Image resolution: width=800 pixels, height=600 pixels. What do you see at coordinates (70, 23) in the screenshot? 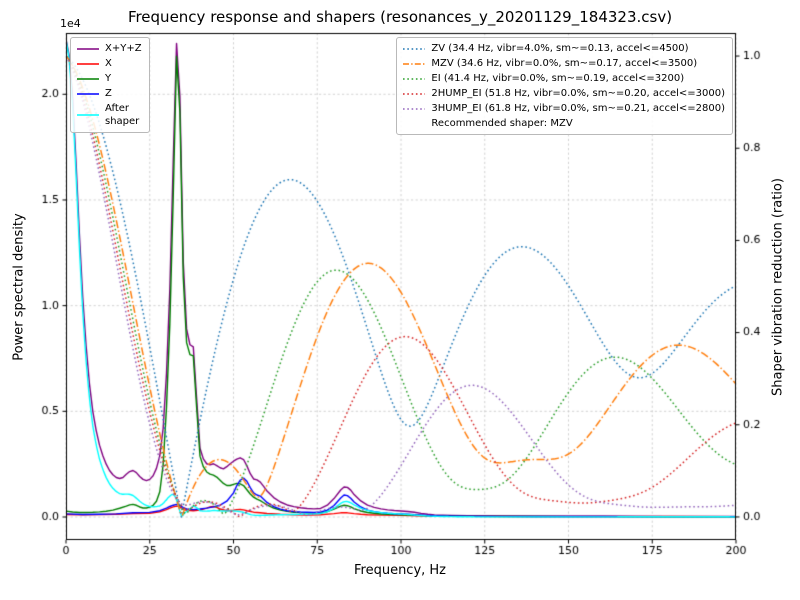
I see `y-axis-offset-label: 1e4` at bounding box center [70, 23].